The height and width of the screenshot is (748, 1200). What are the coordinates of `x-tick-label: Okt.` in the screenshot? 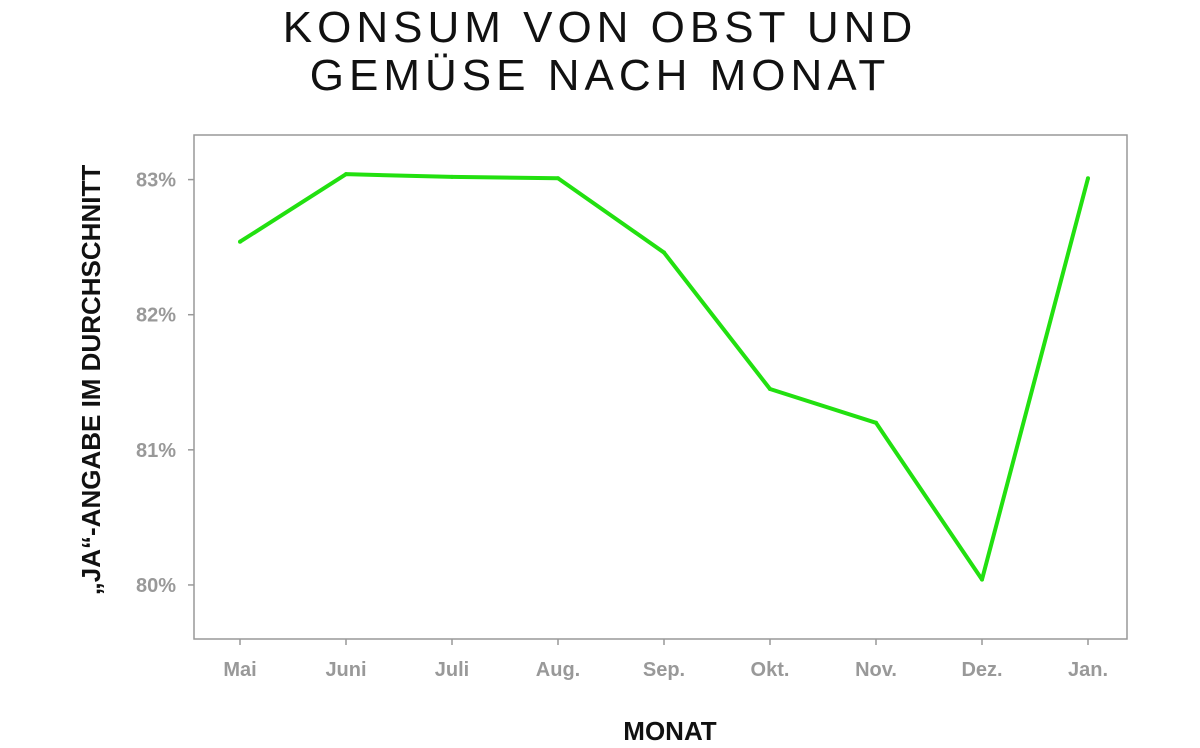 It's located at (770, 670).